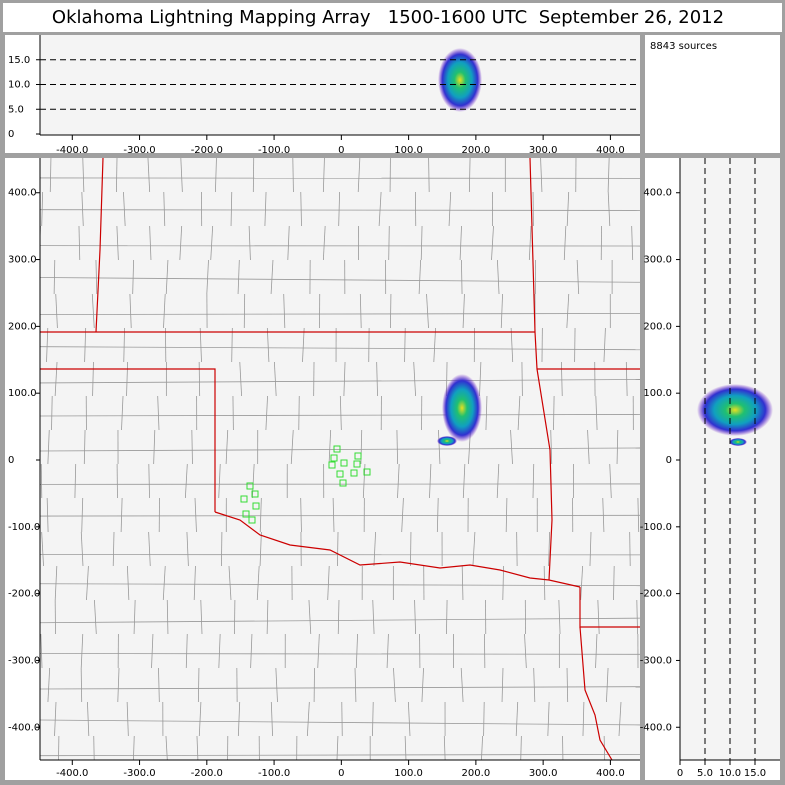 This screenshot has width=785, height=785. What do you see at coordinates (712, 94) in the screenshot?
I see `info-panel` at bounding box center [712, 94].